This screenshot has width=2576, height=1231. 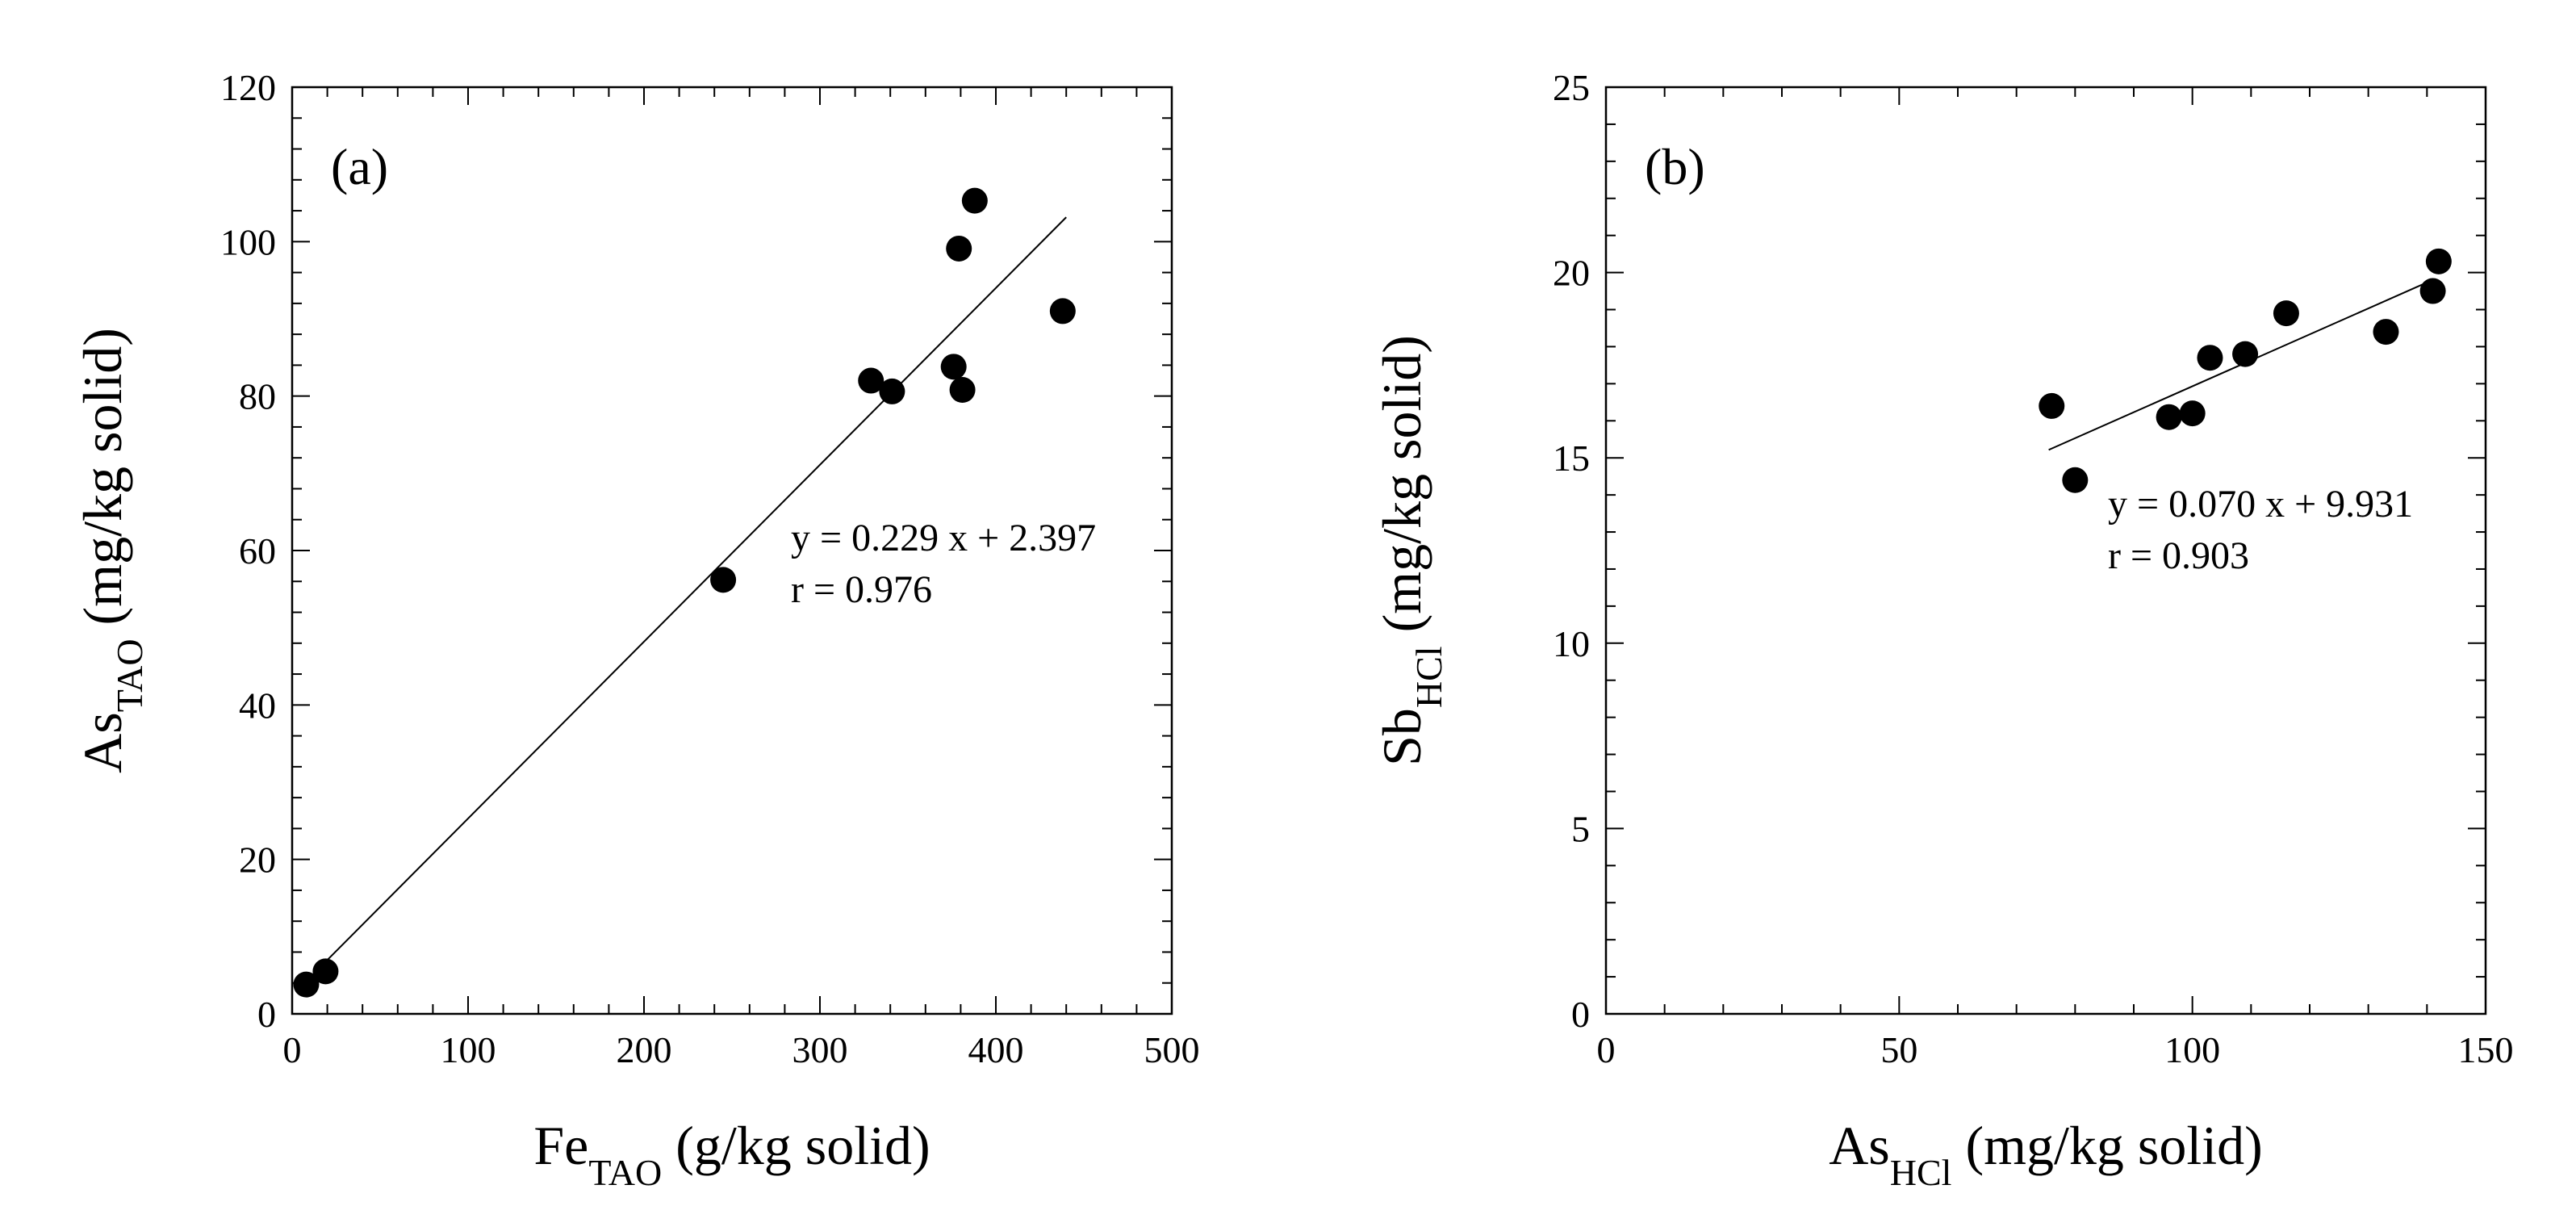 I want to click on x-axis-title: AsHCl (mg/kg solid), so click(x=2046, y=1154).